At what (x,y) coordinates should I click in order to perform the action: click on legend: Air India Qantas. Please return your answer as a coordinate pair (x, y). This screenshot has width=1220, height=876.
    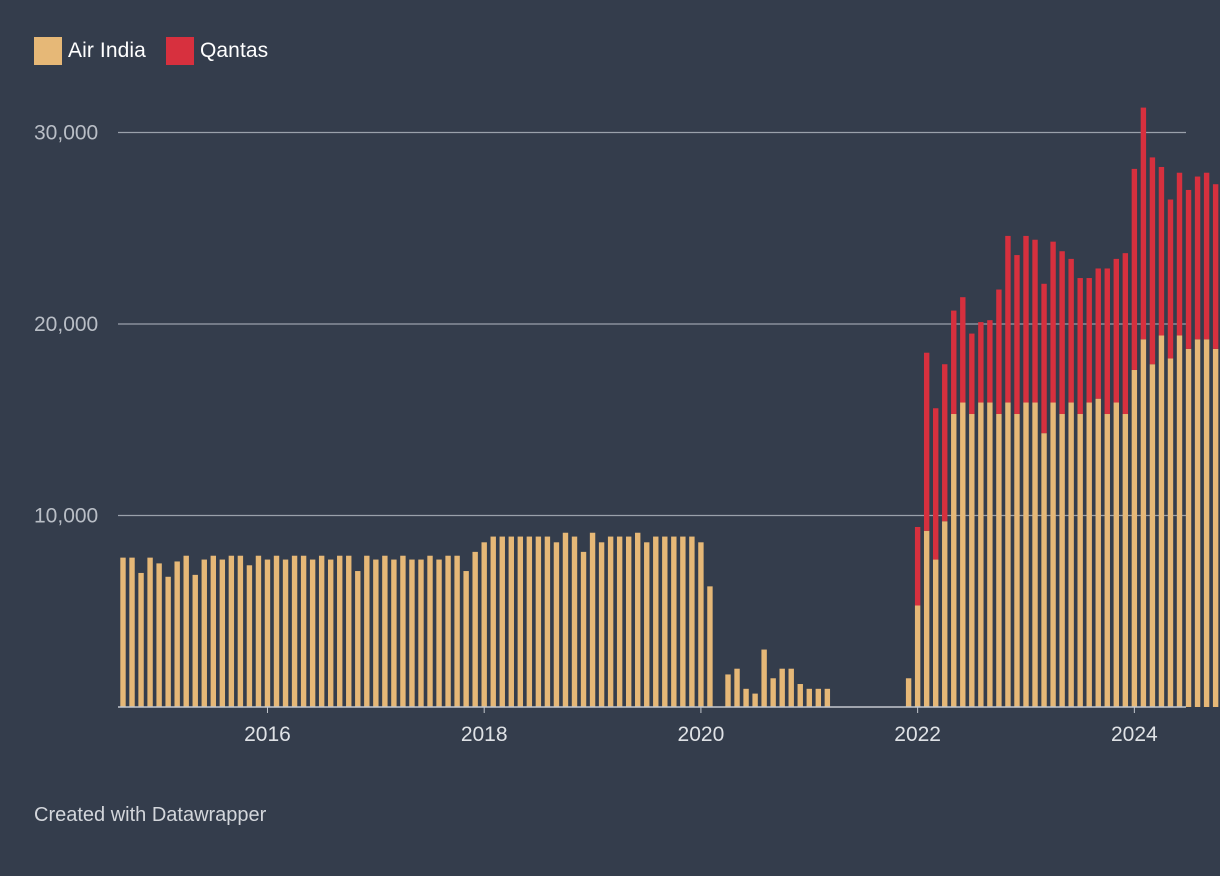
    Looking at the image, I should click on (151, 51).